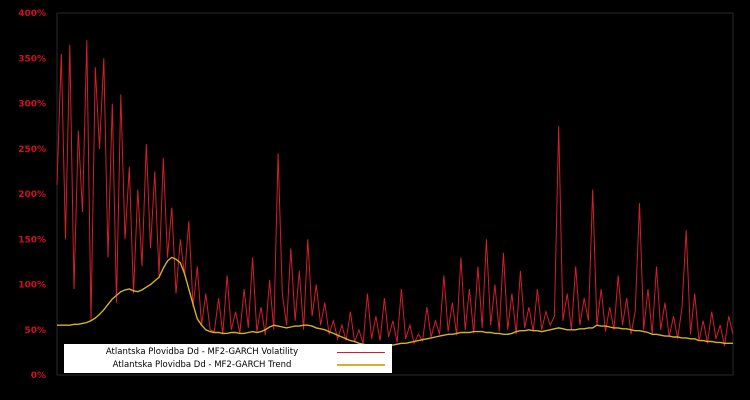 The image size is (750, 400). What do you see at coordinates (361, 352) in the screenshot?
I see `volatility-line-sample` at bounding box center [361, 352].